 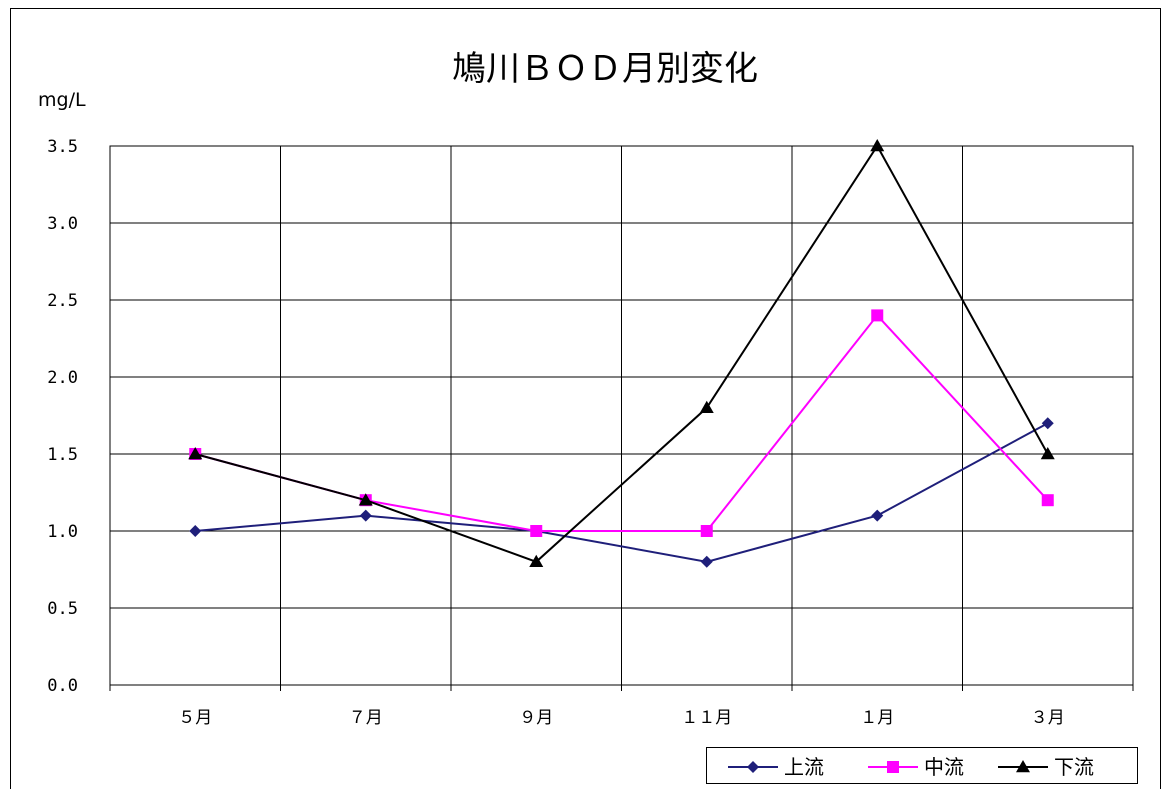 I want to click on x-tick-label: ５月, so click(x=195, y=718).